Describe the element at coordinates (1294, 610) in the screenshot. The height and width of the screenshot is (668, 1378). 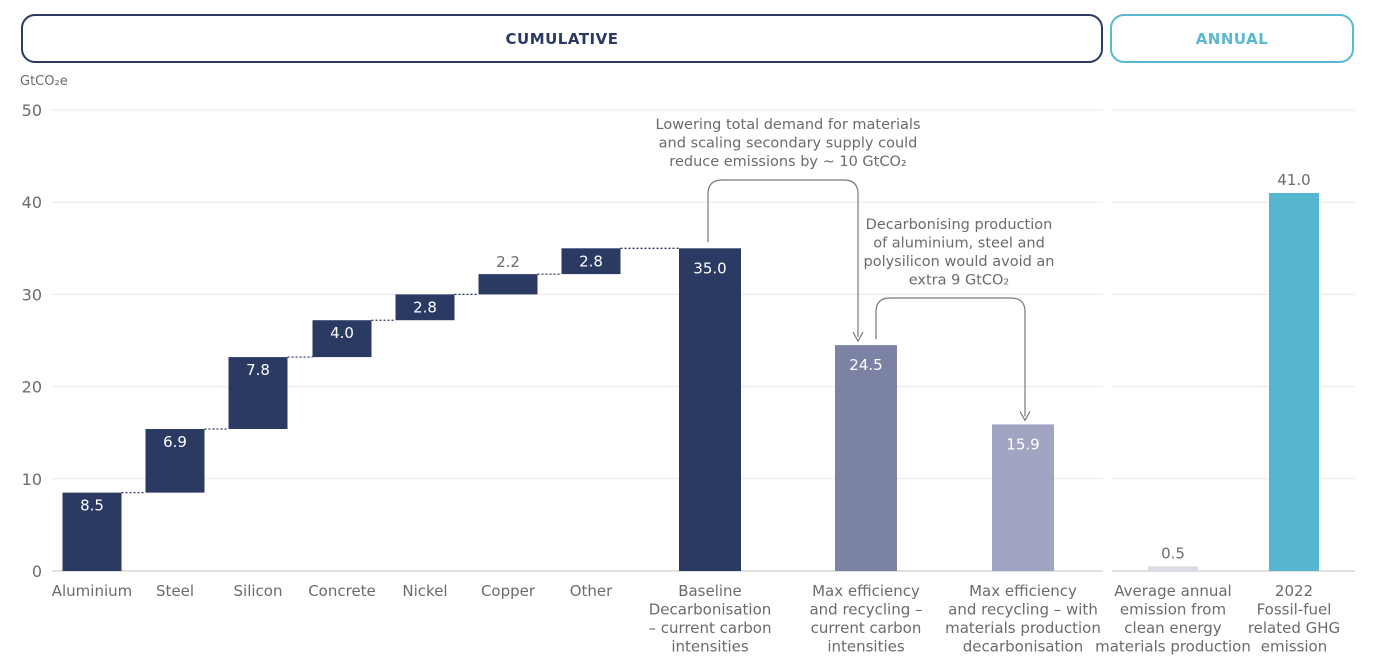
I see `x-category-label: Fossil-fuel` at that location.